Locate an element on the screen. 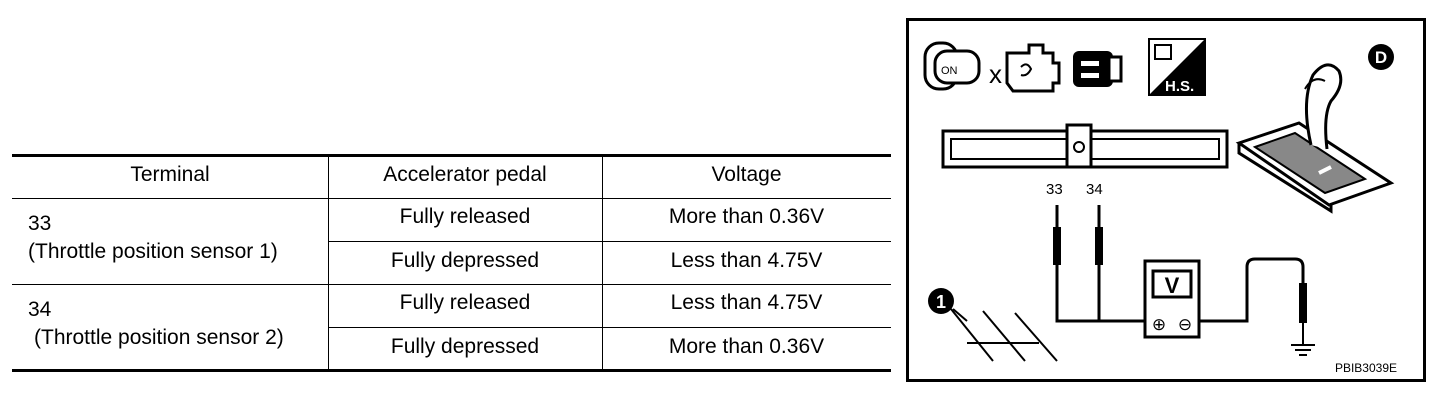 Image resolution: width=1440 pixels, height=414 pixels. table-top-rule is located at coordinates (451, 155).